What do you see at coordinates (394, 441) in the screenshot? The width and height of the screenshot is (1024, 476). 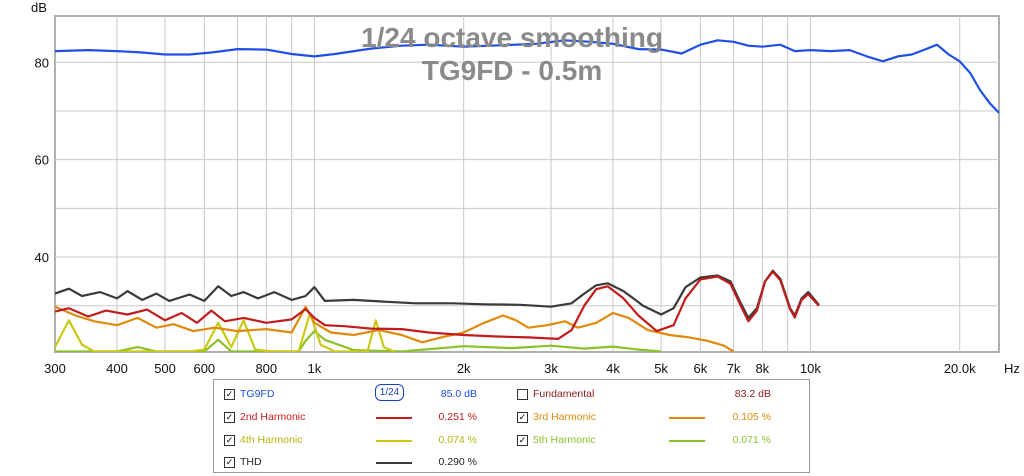 I see `legend-swatch-4th-harmonic` at bounding box center [394, 441].